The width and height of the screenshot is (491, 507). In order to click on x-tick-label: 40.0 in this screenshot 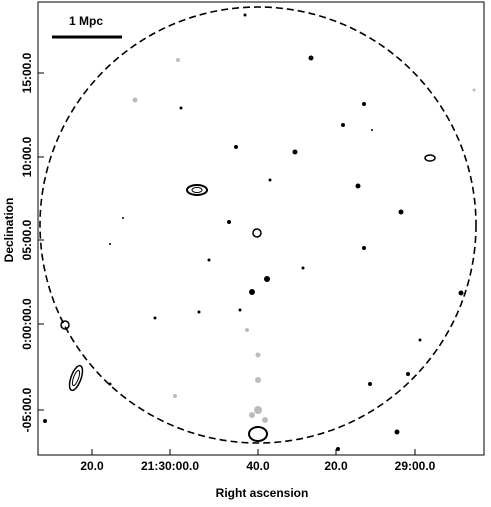, I will do `click(258, 466)`.